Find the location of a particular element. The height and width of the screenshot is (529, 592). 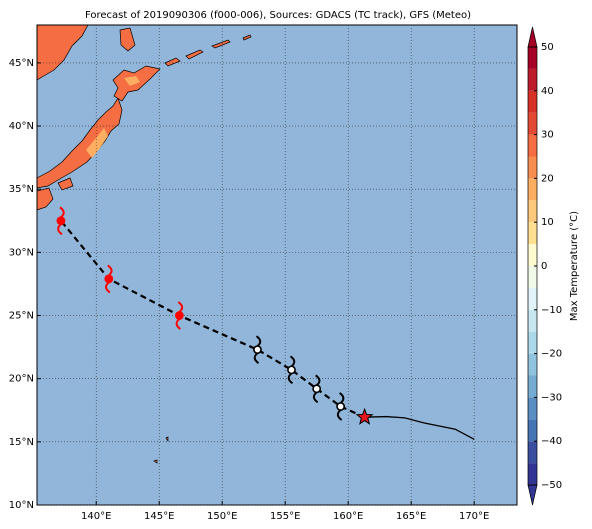

colorbar-tick-label: 40 is located at coordinates (547, 91).